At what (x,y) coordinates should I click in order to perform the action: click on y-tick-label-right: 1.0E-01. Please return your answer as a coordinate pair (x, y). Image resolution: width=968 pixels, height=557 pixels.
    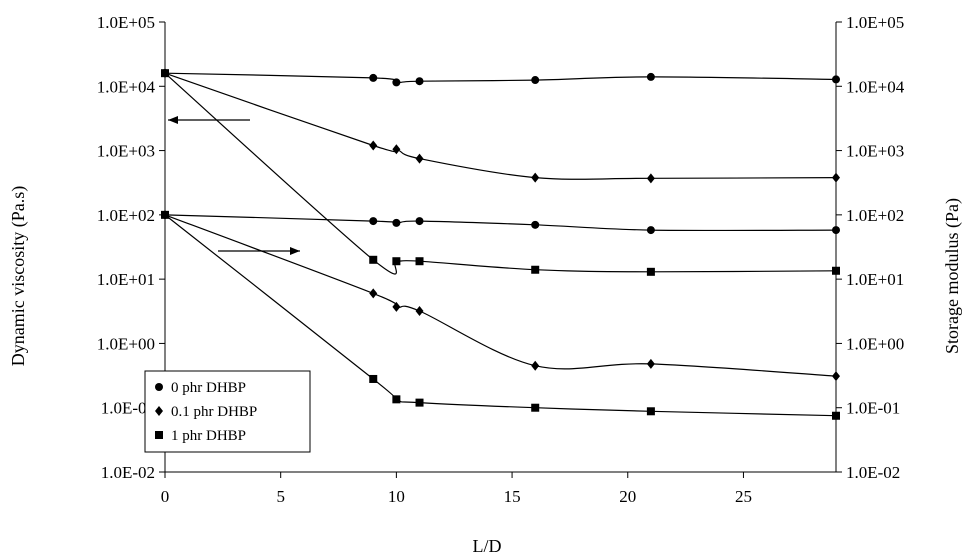
    Looking at the image, I should click on (873, 408).